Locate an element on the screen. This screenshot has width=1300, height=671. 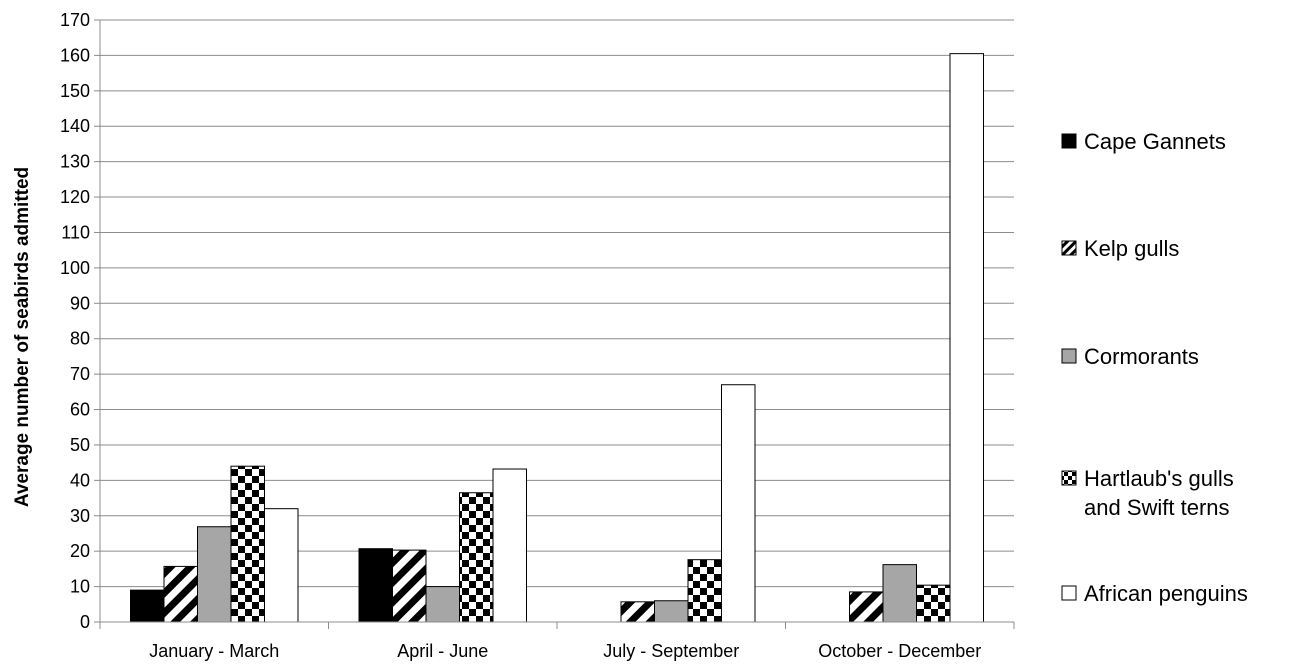
x-tick-label: April - June is located at coordinates (442, 651).